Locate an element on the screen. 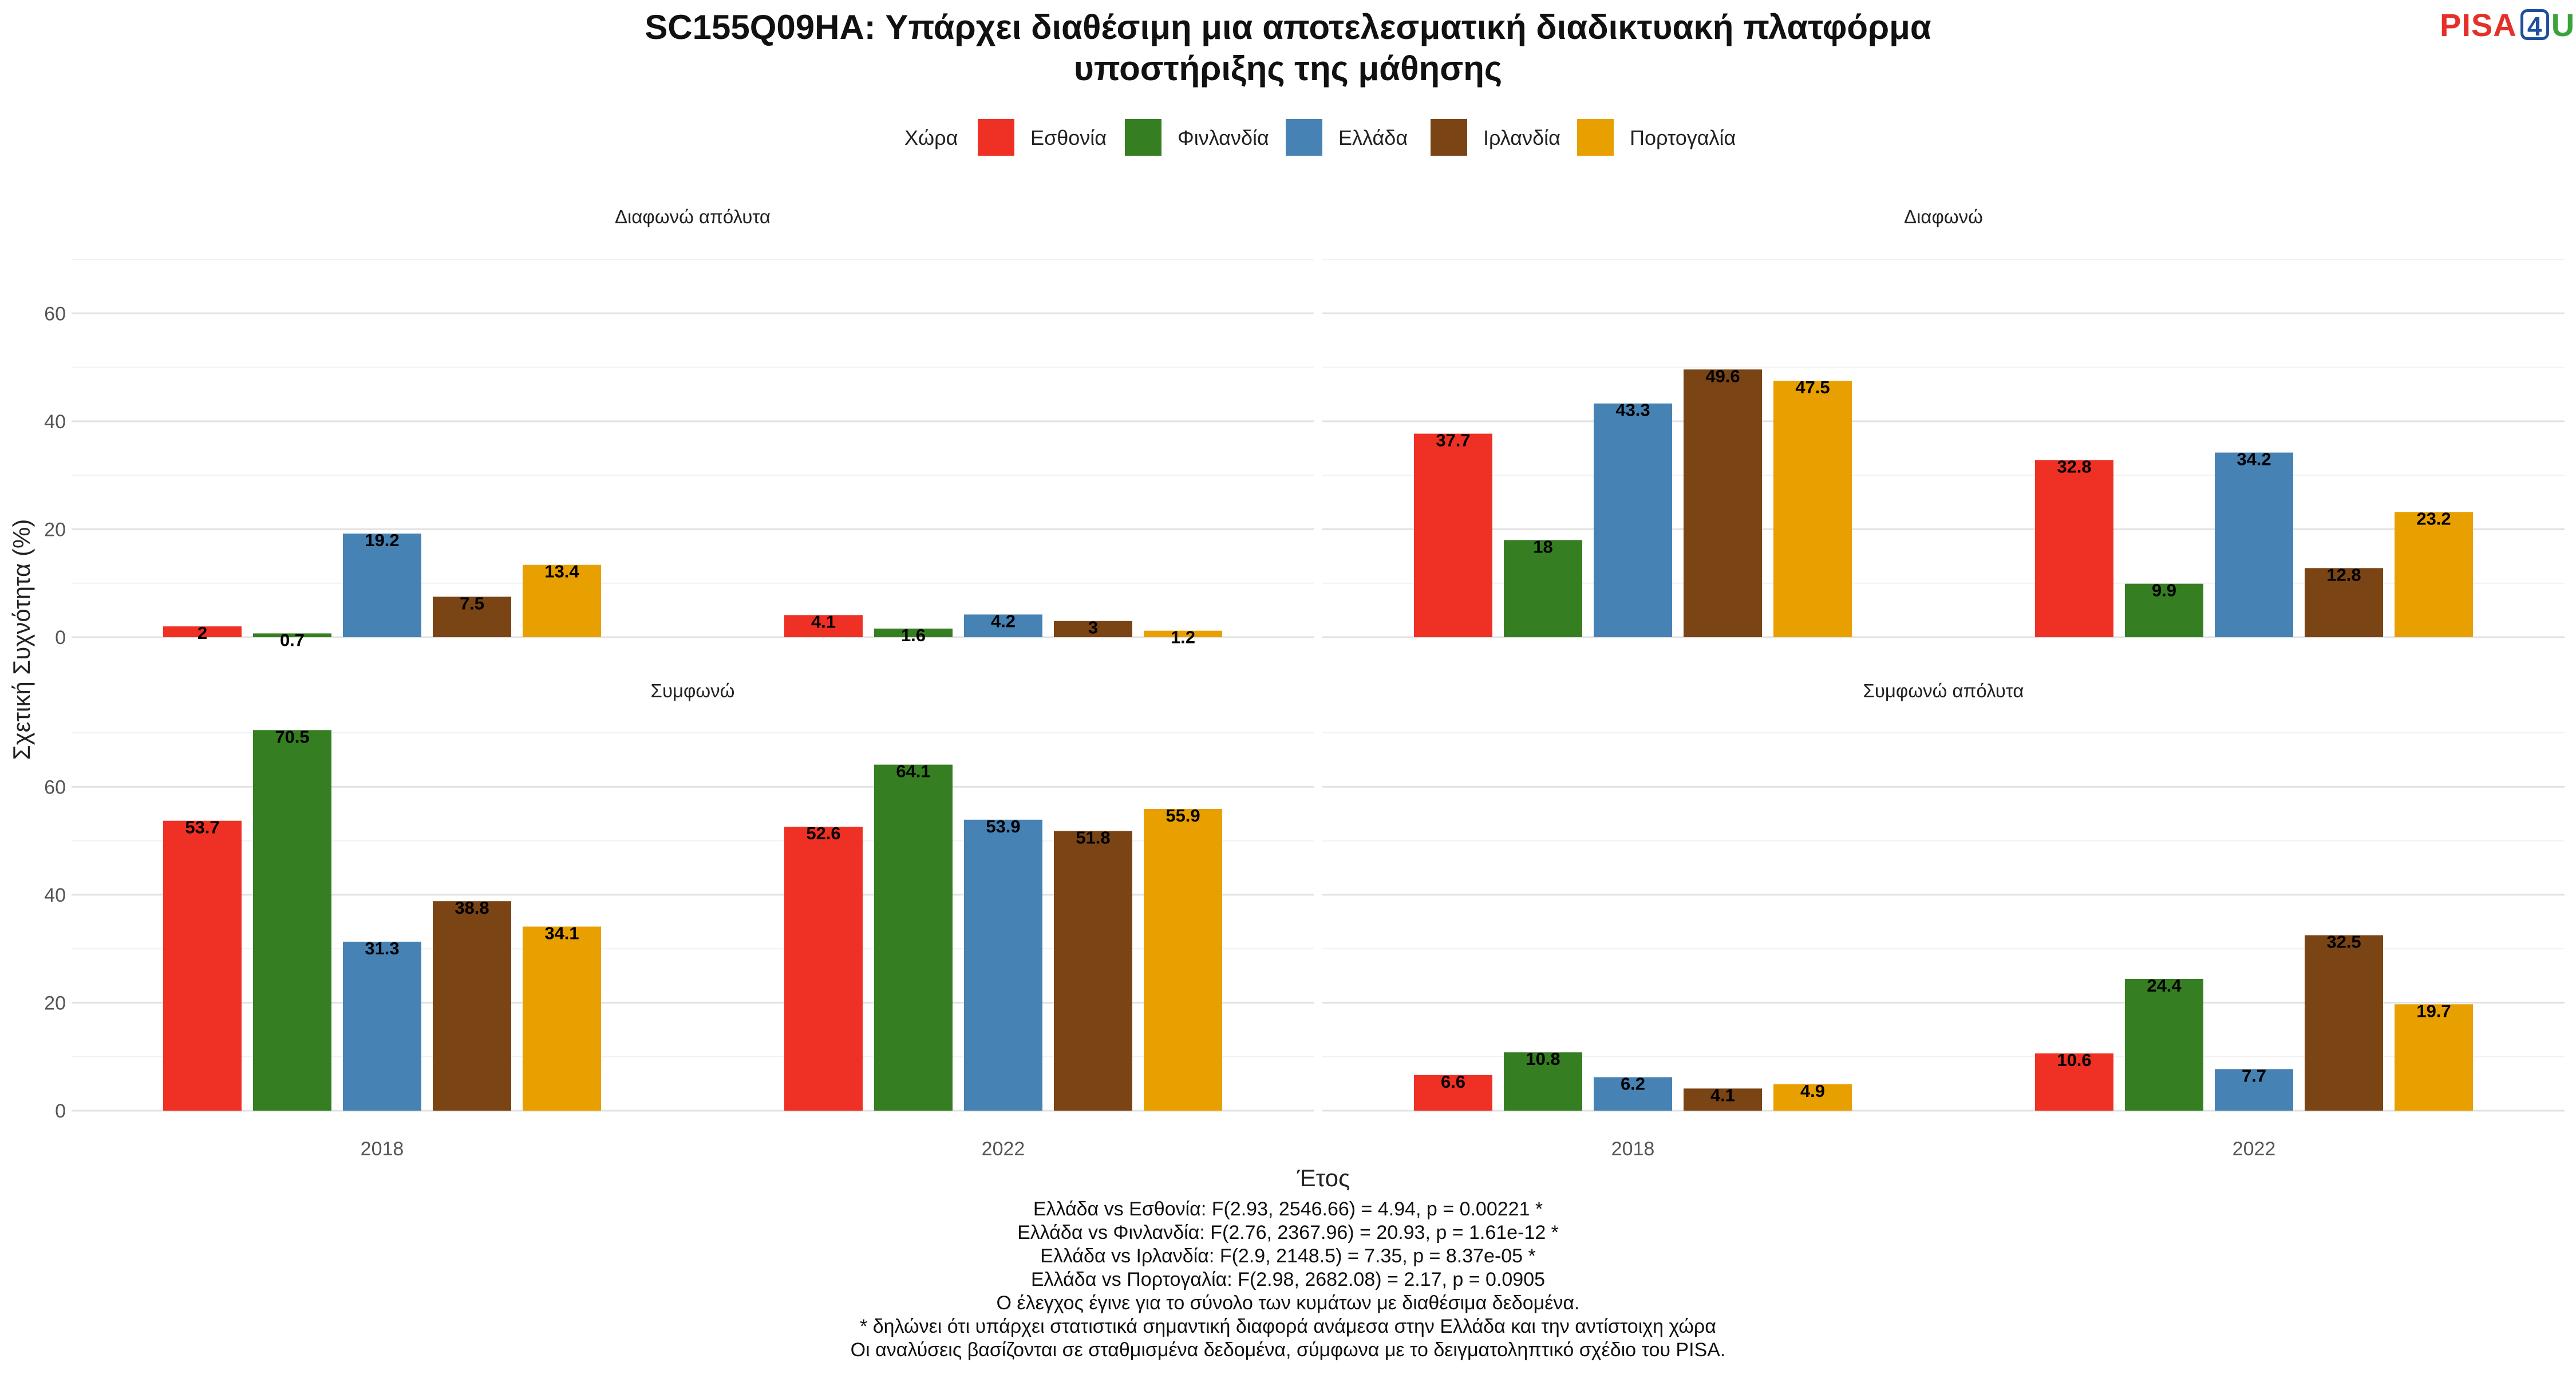 The image size is (2576, 1374). data-label: 52.6 is located at coordinates (823, 833).